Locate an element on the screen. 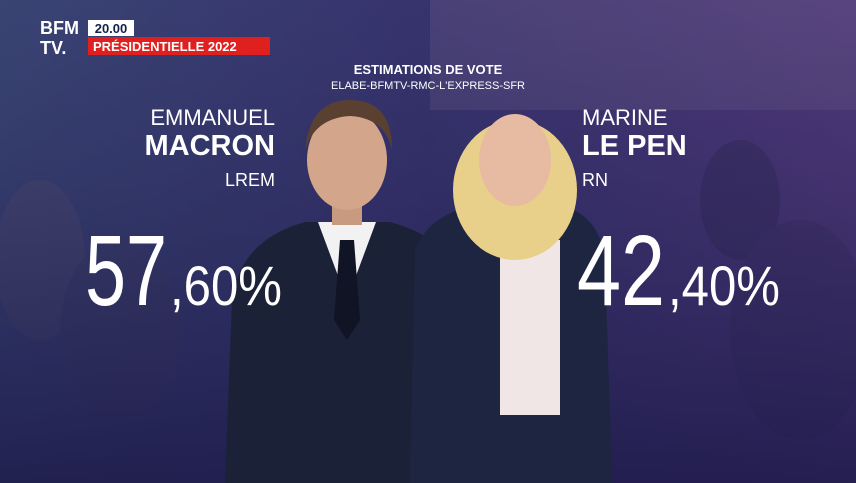 The width and height of the screenshot is (856, 483). banner-box is located at coordinates (179, 46).